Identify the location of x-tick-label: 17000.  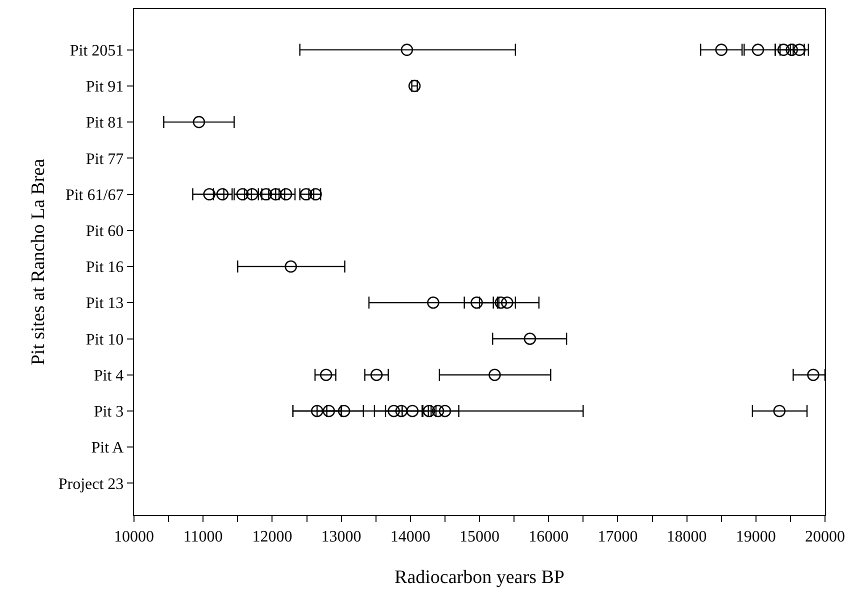
(618, 537).